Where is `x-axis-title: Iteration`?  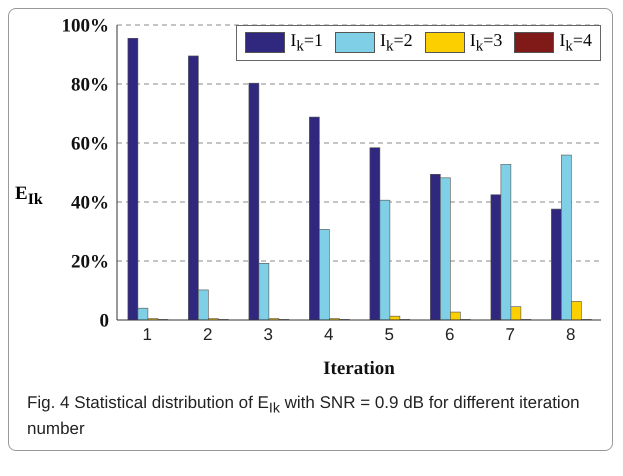
x-axis-title: Iteration is located at coordinates (359, 368).